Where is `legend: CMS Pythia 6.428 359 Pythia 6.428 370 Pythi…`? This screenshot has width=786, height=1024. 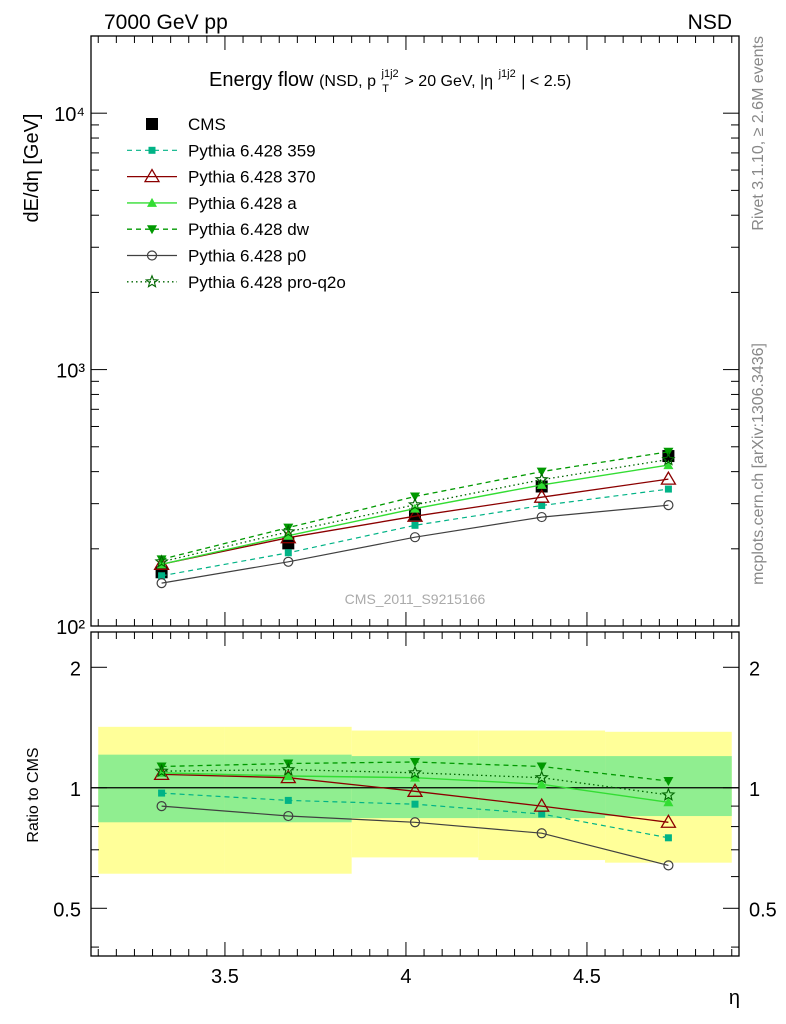
legend: CMS Pythia 6.428 359 Pythia 6.428 370 Pythi… is located at coordinates (236, 203).